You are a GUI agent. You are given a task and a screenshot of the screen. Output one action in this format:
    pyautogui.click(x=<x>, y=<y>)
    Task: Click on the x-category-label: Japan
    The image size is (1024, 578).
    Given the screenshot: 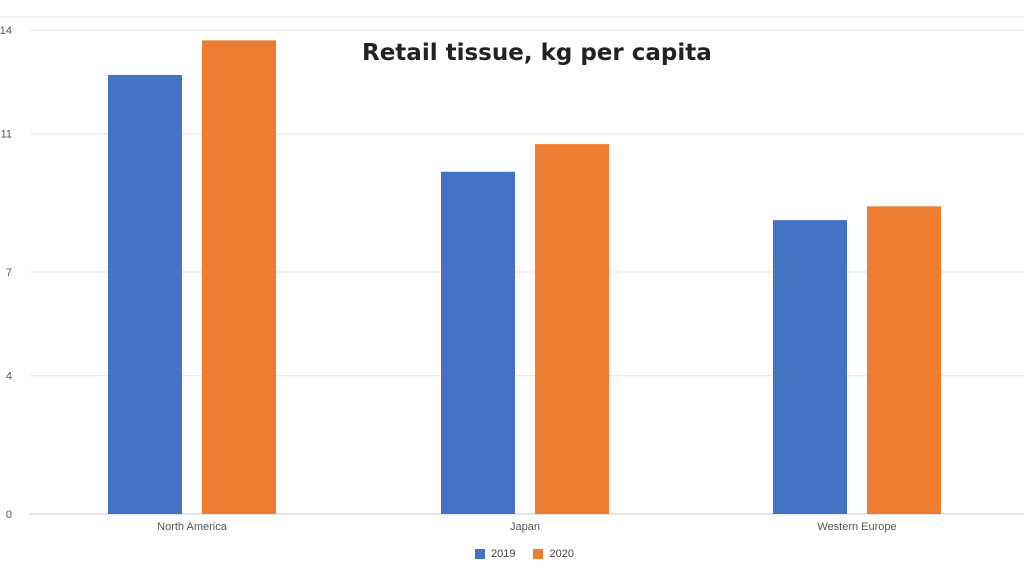 What is the action you would take?
    pyautogui.click(x=525, y=527)
    